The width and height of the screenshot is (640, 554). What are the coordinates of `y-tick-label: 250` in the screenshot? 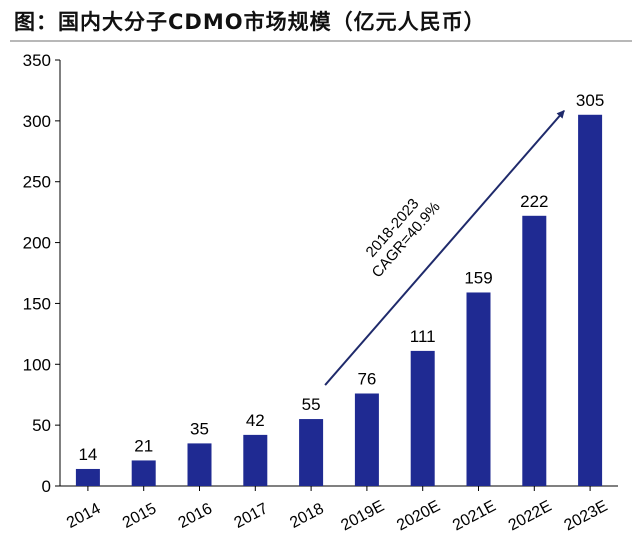 It's located at (37, 182).